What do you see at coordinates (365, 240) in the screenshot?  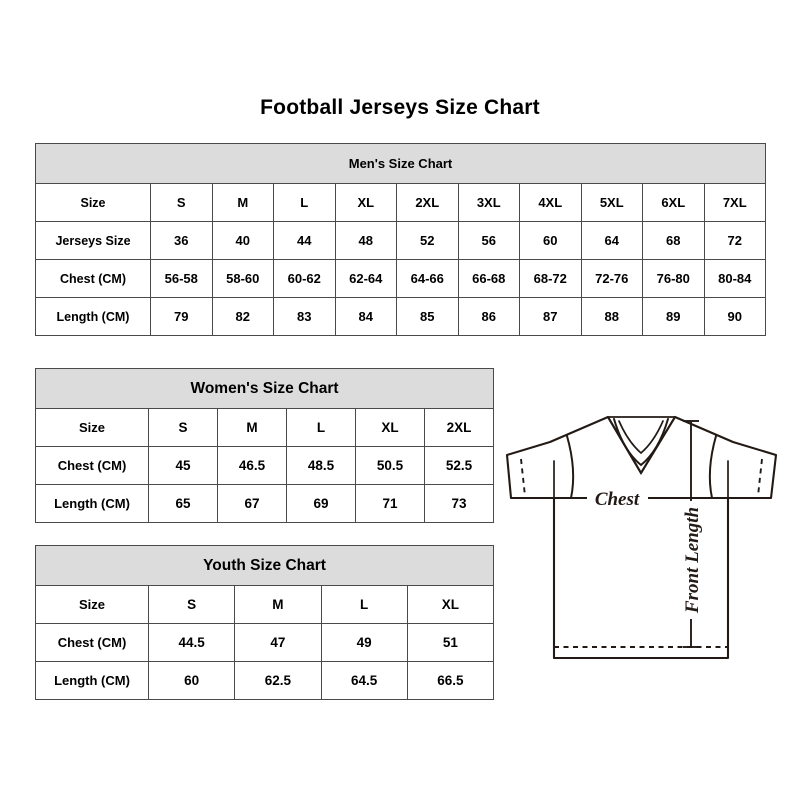 I see `table-cell: 48` at bounding box center [365, 240].